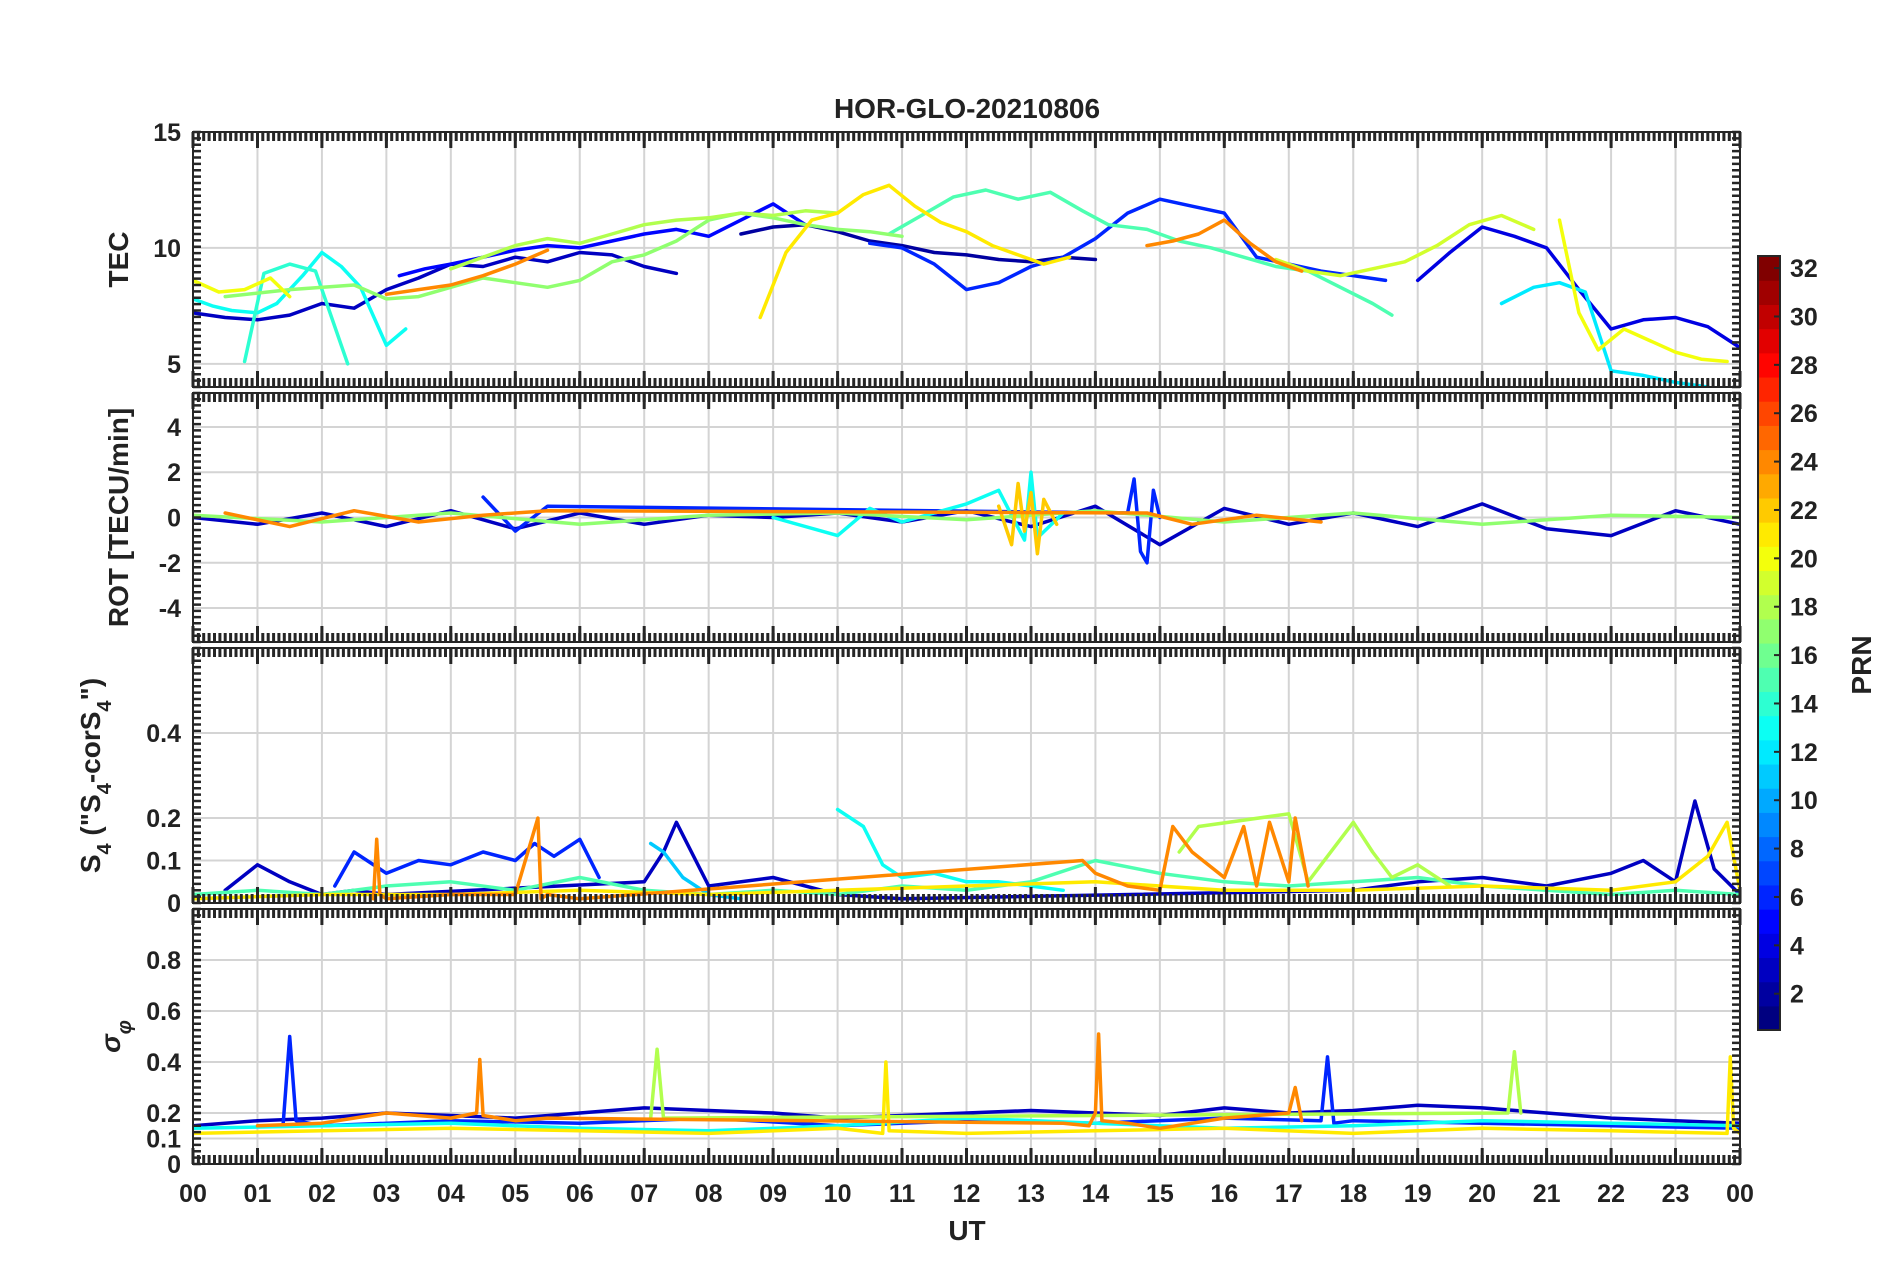  I want to click on colorbar-tick-label: 20, so click(1804, 559).